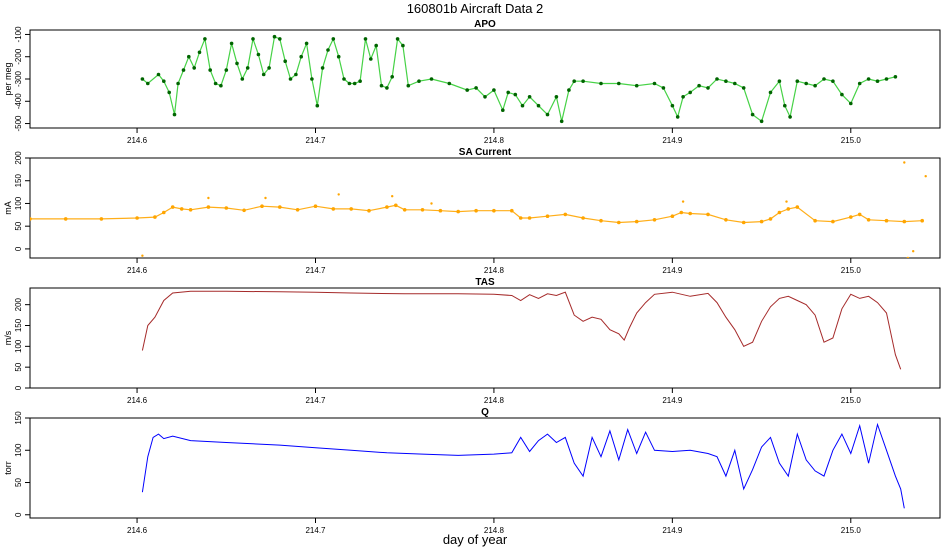 The height and width of the screenshot is (550, 950). I want to click on y-axis-label: m/s, so click(8, 337).